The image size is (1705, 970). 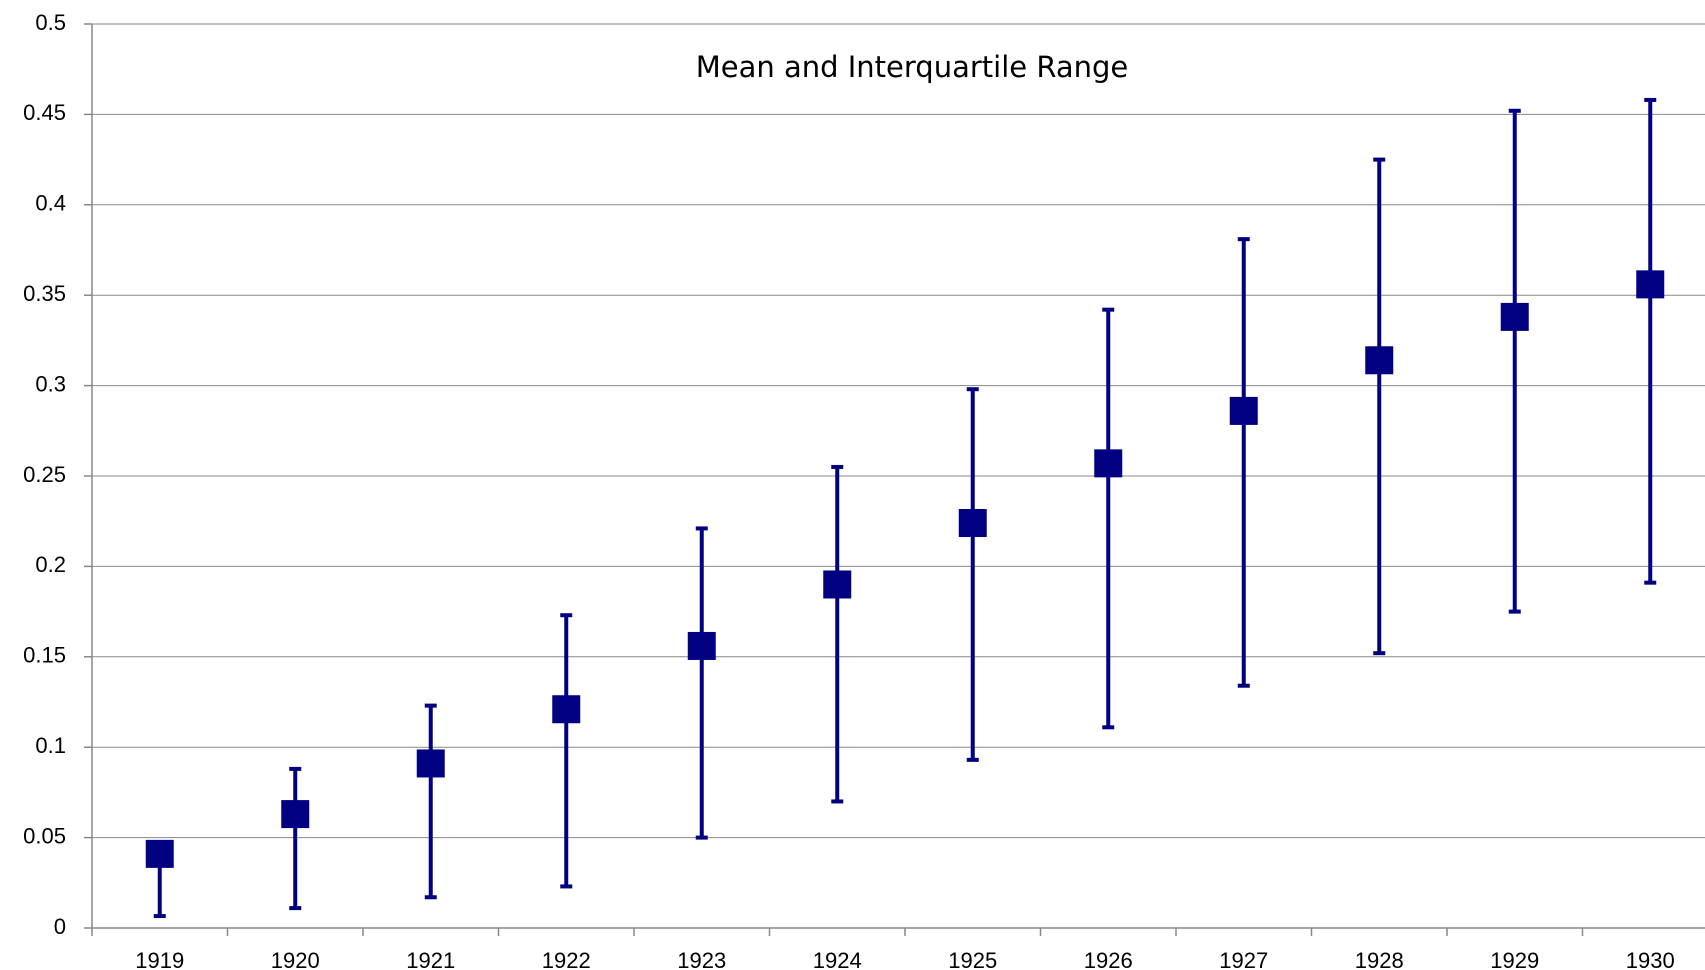 What do you see at coordinates (1108, 959) in the screenshot?
I see `x-tick-label: 1926` at bounding box center [1108, 959].